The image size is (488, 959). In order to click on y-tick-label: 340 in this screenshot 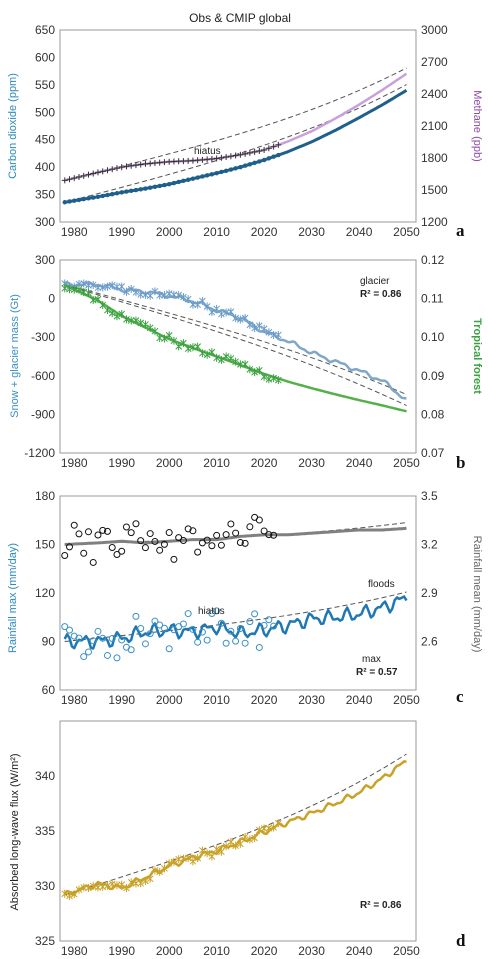, I will do `click(45, 776)`.